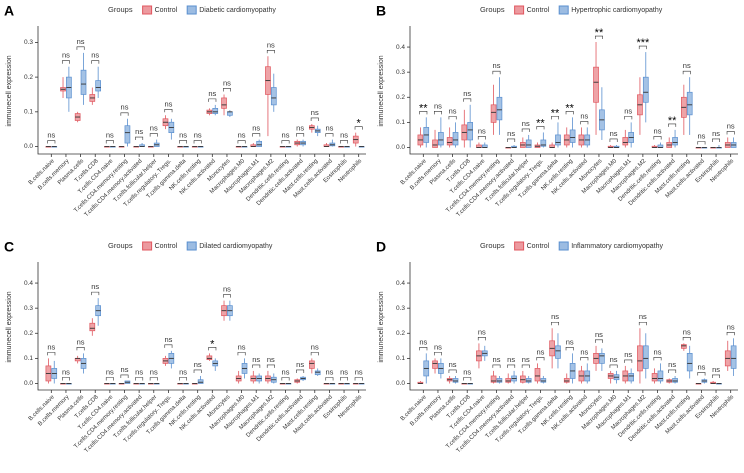 This screenshot has height=473, width=744. I want to click on legend-label: Hypertrophic cardiomyopathy, so click(617, 10).